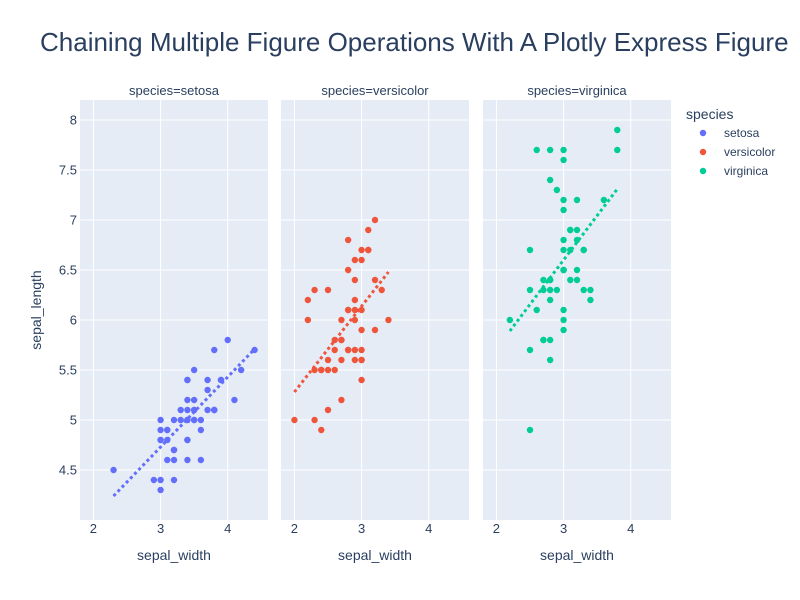  I want to click on legend: species setosa versicolor virginica, so click(730, 142).